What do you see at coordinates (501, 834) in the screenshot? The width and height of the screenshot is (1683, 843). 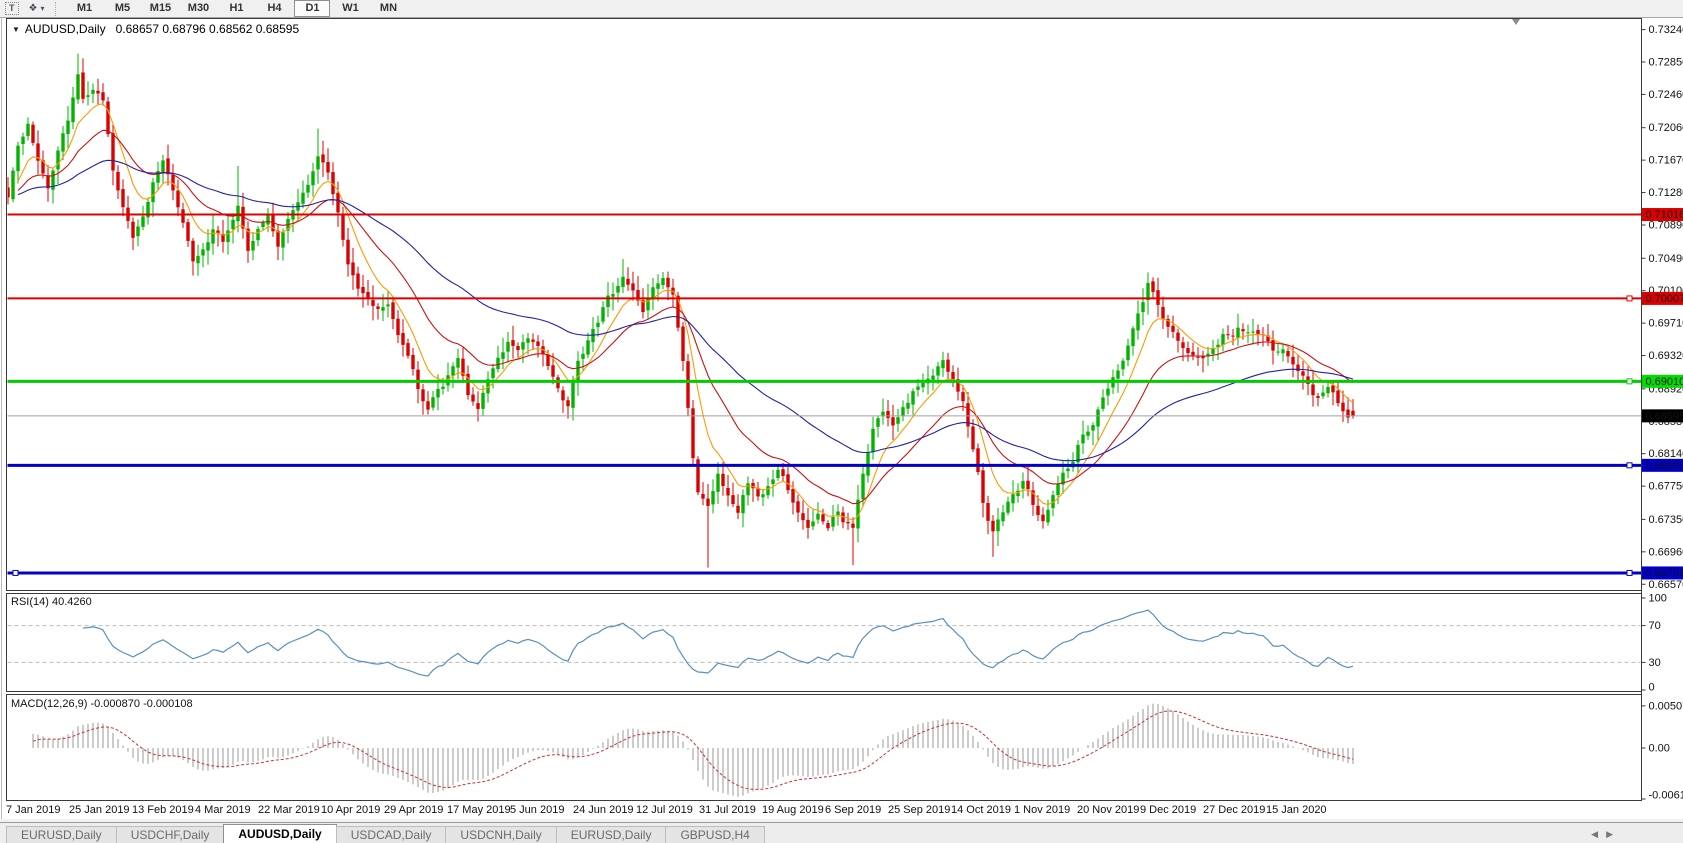 I see `symbol-tab-usdcnh-daily: USDCNH,Daily` at bounding box center [501, 834].